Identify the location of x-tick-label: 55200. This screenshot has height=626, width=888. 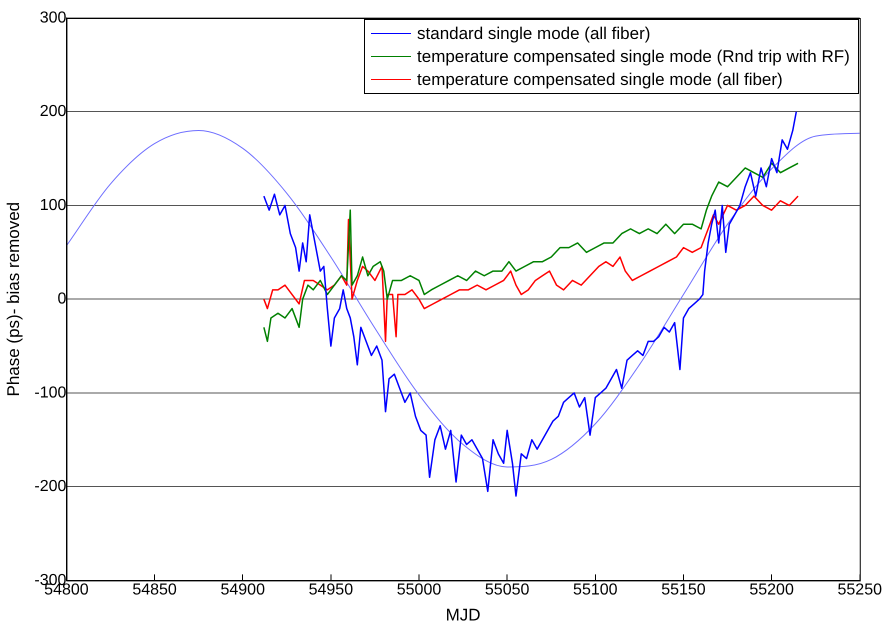
(771, 589).